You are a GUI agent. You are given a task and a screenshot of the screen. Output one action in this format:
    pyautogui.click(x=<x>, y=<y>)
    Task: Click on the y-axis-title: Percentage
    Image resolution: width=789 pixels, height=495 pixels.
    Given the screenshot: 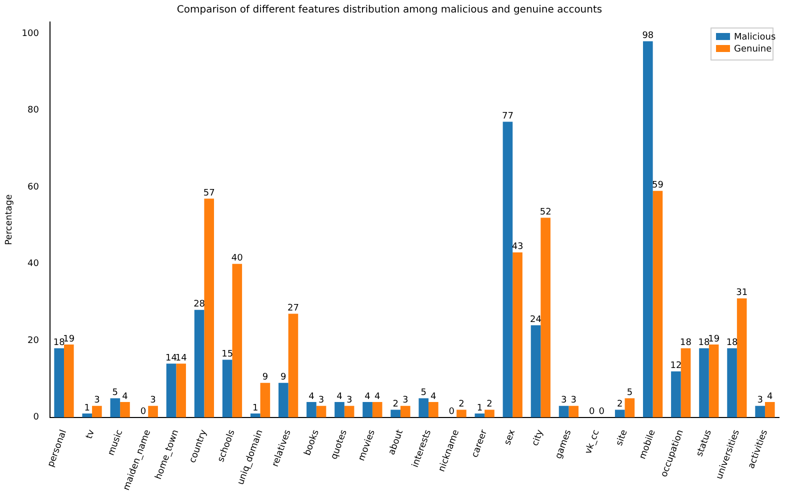 What is the action you would take?
    pyautogui.click(x=9, y=220)
    